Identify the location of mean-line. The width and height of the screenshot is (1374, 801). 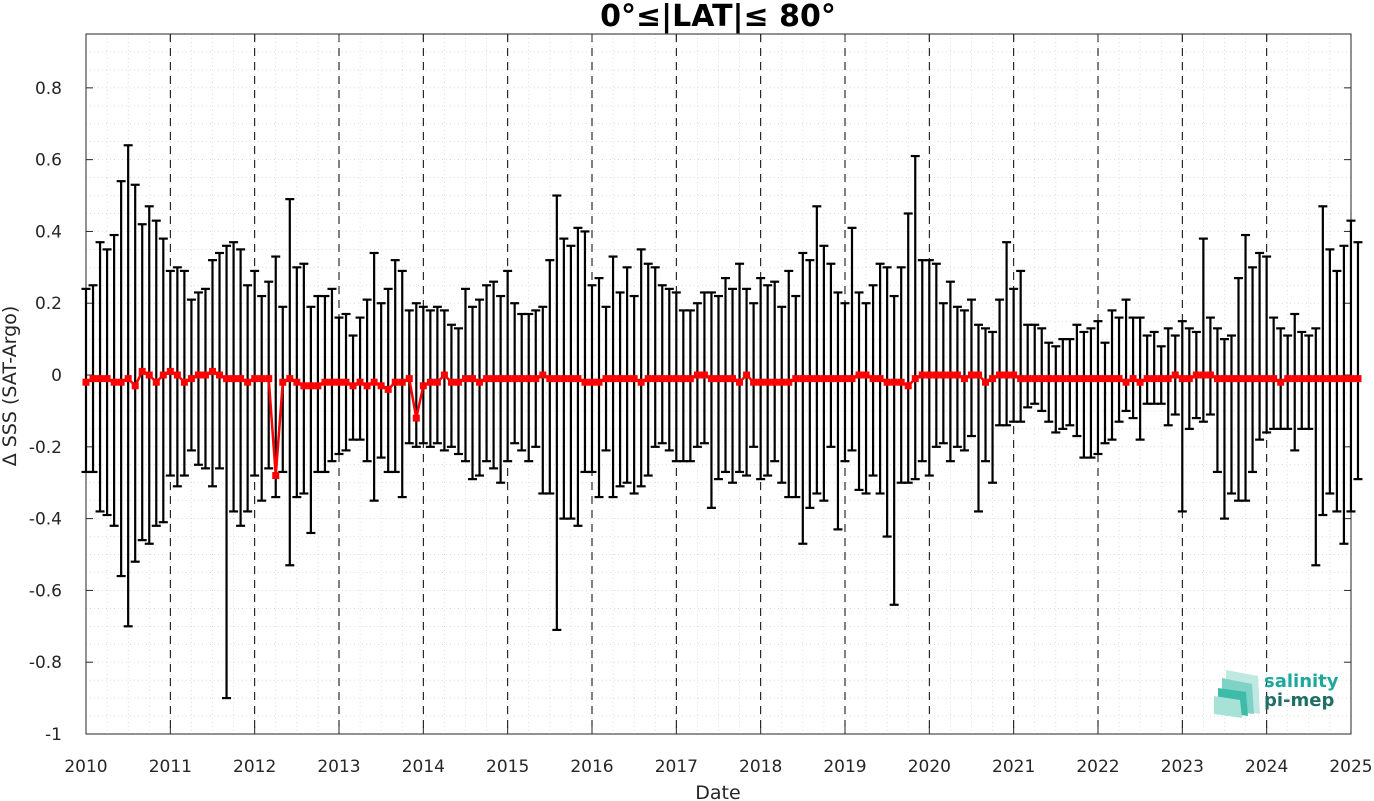
(722, 423).